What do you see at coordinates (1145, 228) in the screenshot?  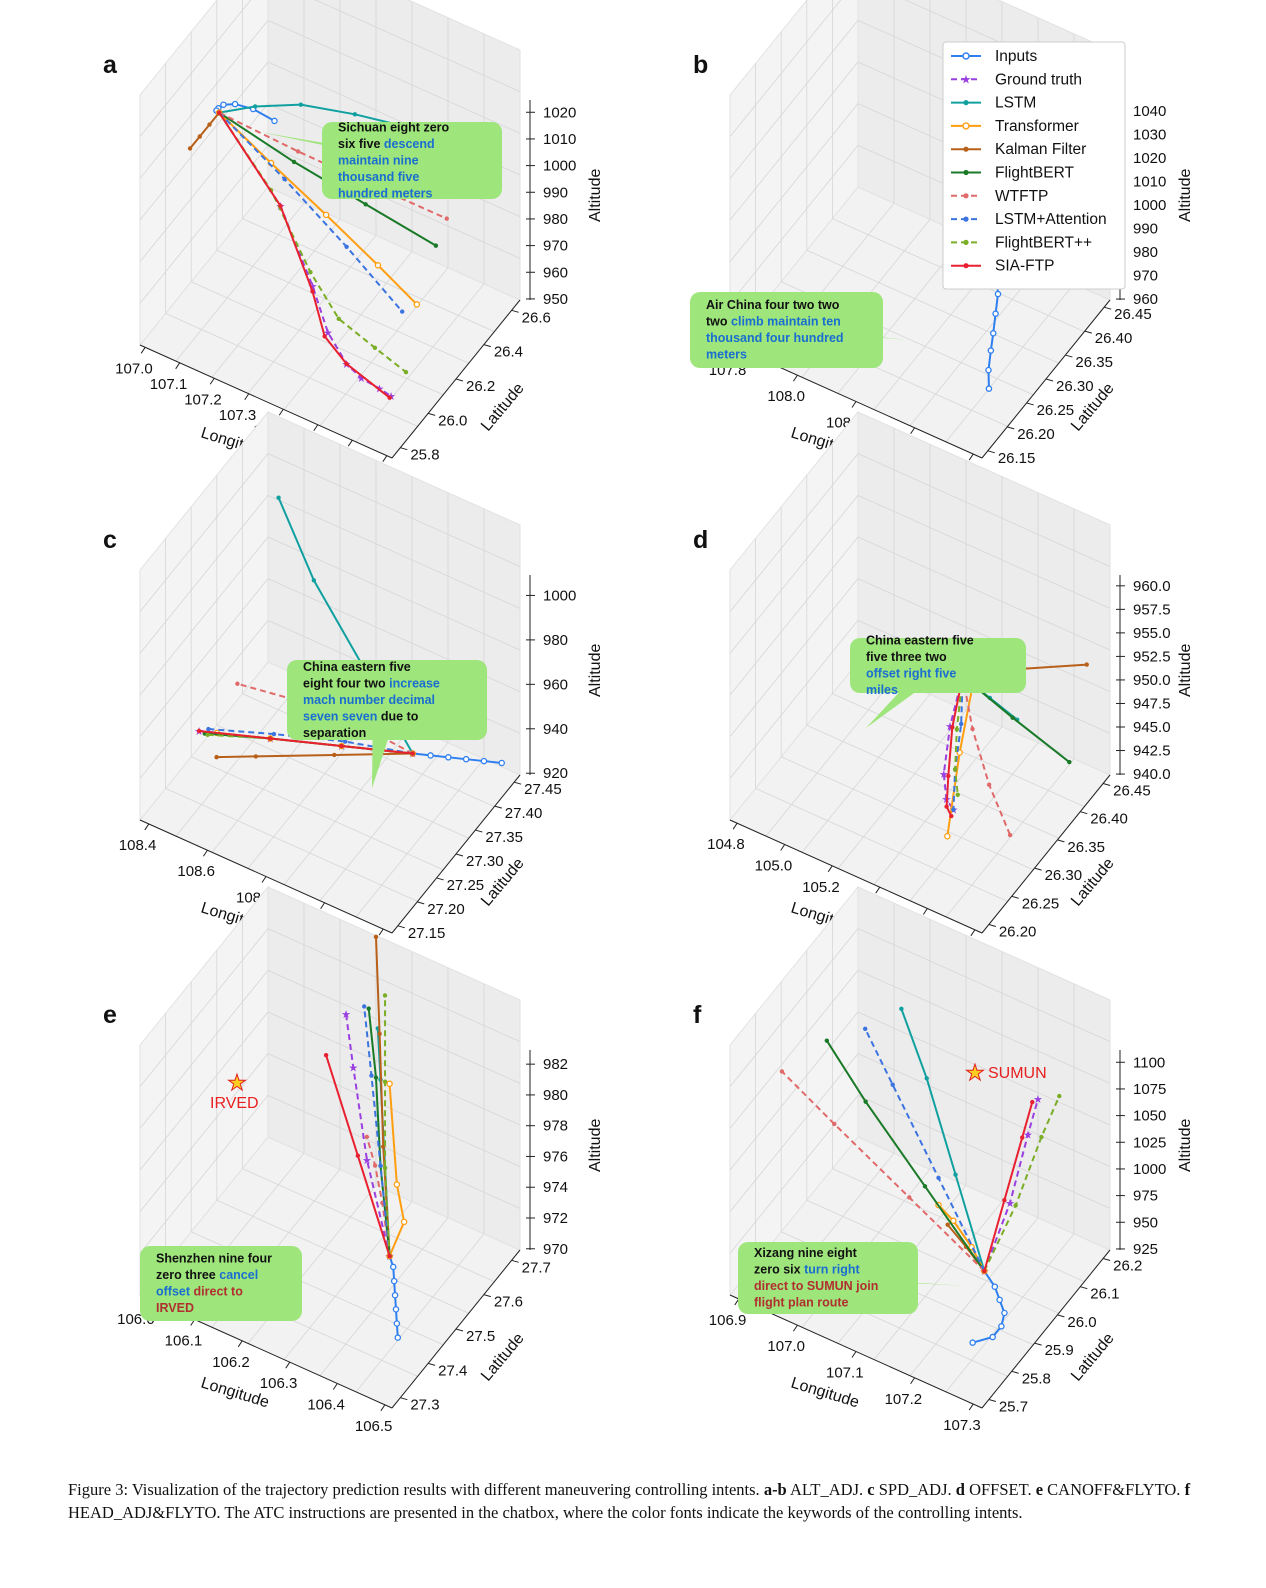 I see `z-tick-label: 990` at bounding box center [1145, 228].